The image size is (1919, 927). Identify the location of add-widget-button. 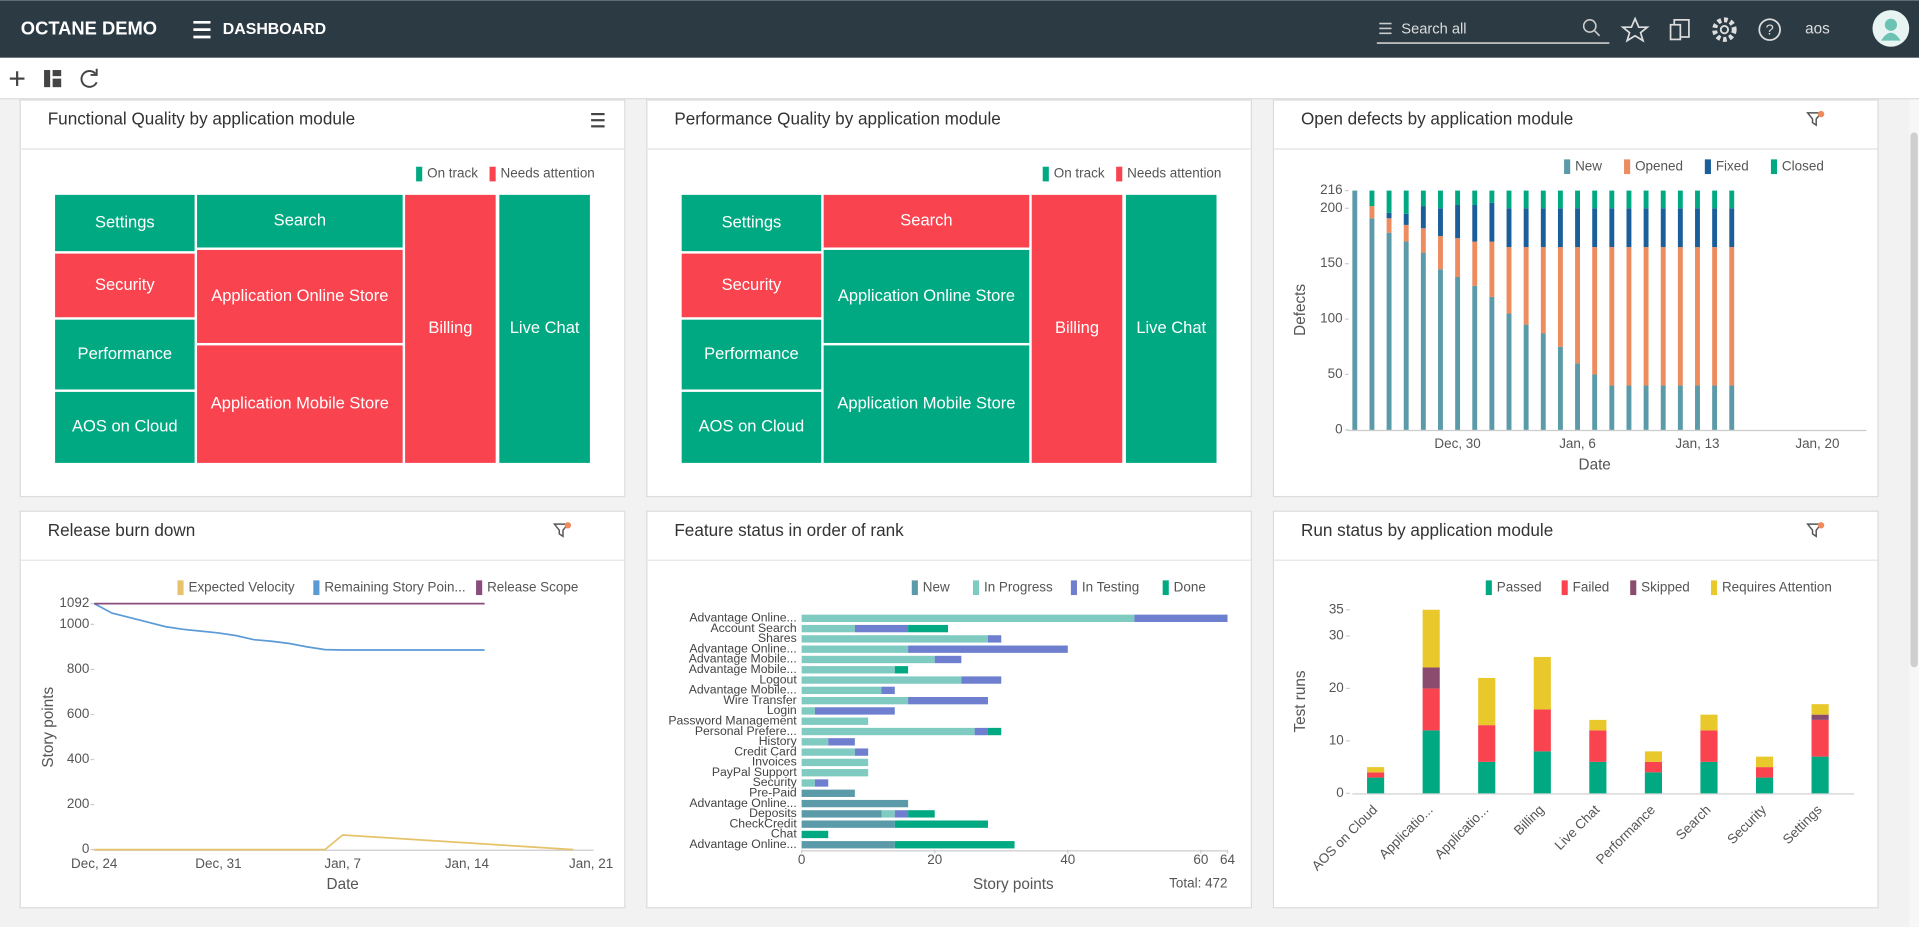
(17, 78).